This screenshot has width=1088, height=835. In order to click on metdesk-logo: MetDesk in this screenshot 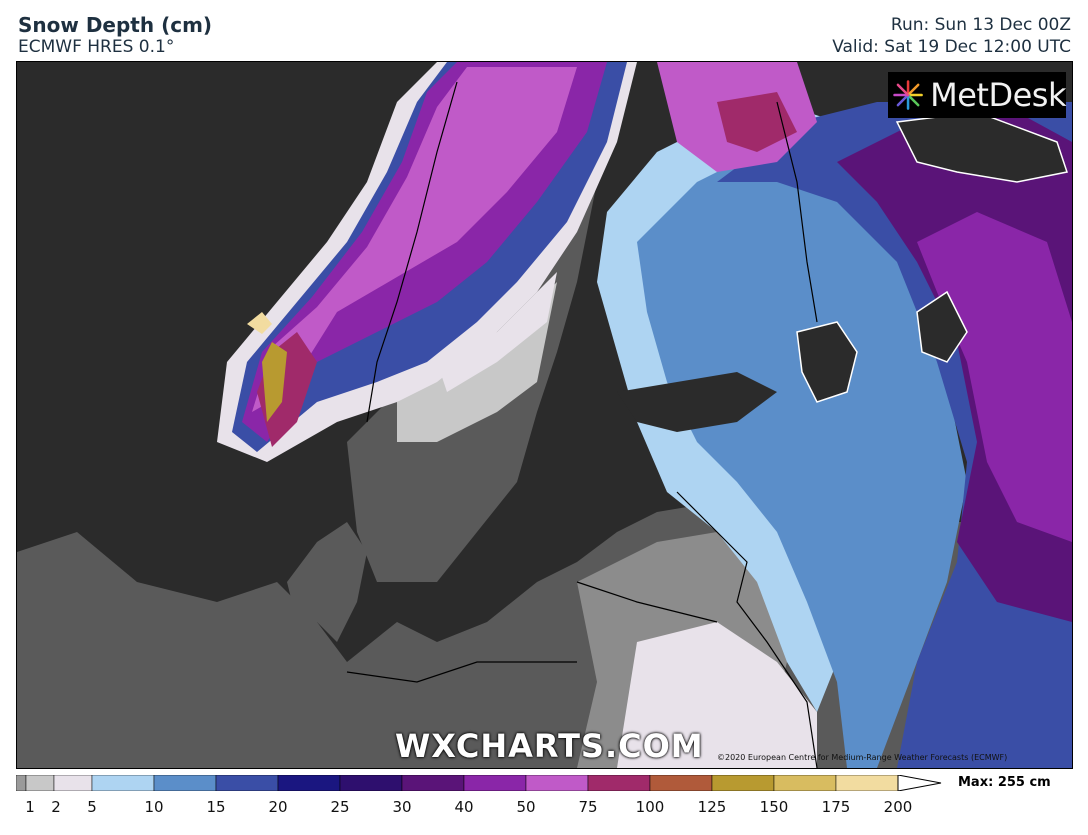, I will do `click(977, 95)`.